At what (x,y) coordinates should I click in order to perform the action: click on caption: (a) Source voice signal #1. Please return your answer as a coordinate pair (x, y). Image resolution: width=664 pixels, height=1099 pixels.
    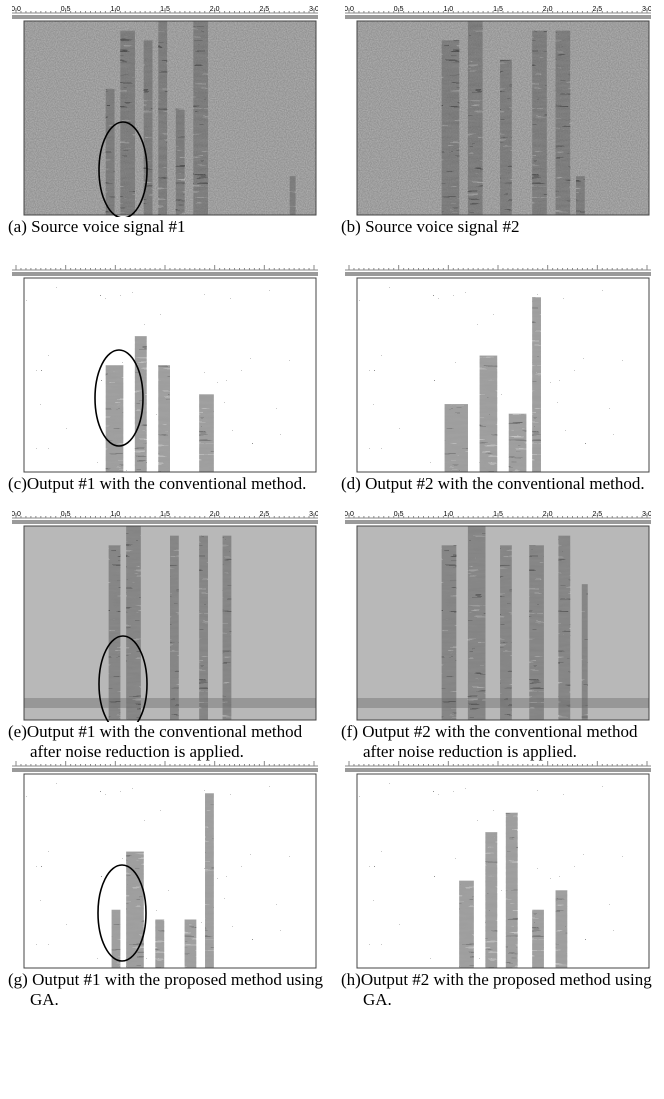
    Looking at the image, I should click on (97, 226).